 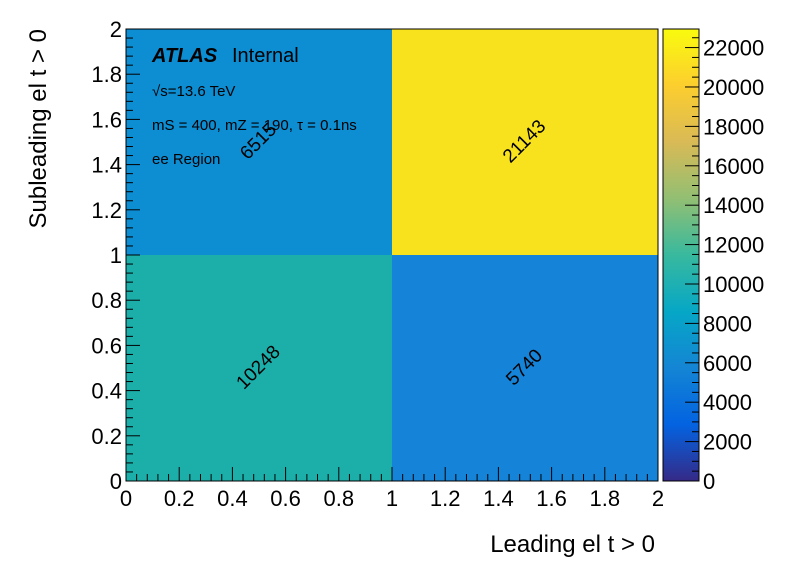 What do you see at coordinates (733, 284) in the screenshot?
I see `colorbar-tick-label: 10000` at bounding box center [733, 284].